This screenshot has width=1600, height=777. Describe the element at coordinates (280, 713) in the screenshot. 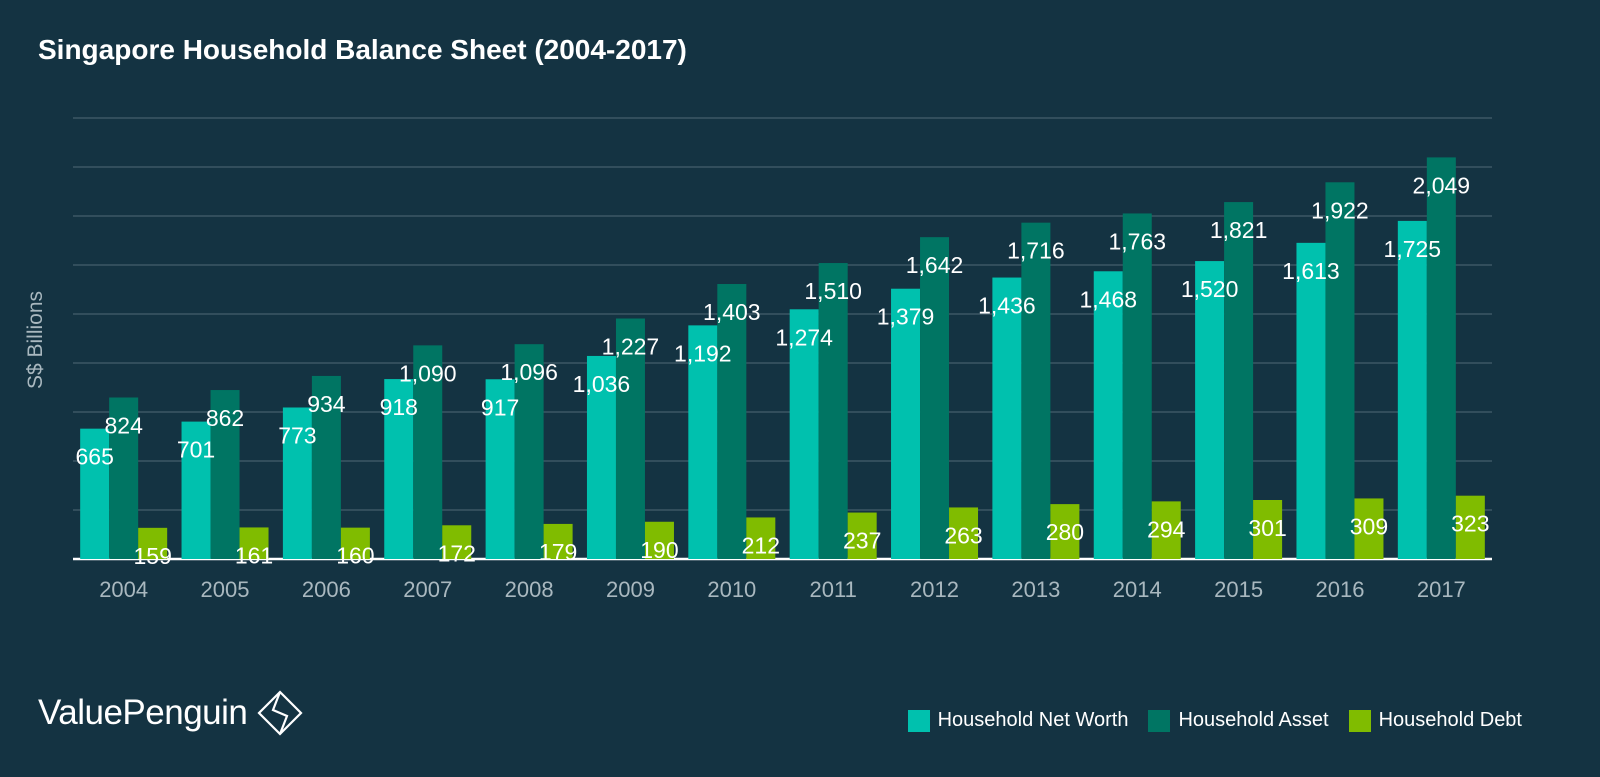

I see `diamond-logo-icon` at that location.